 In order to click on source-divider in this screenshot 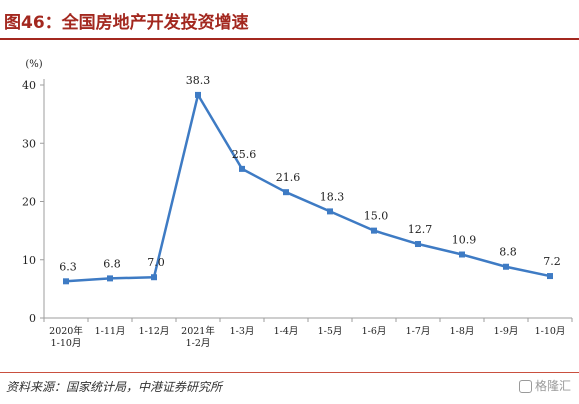, I will do `click(289, 372)`.